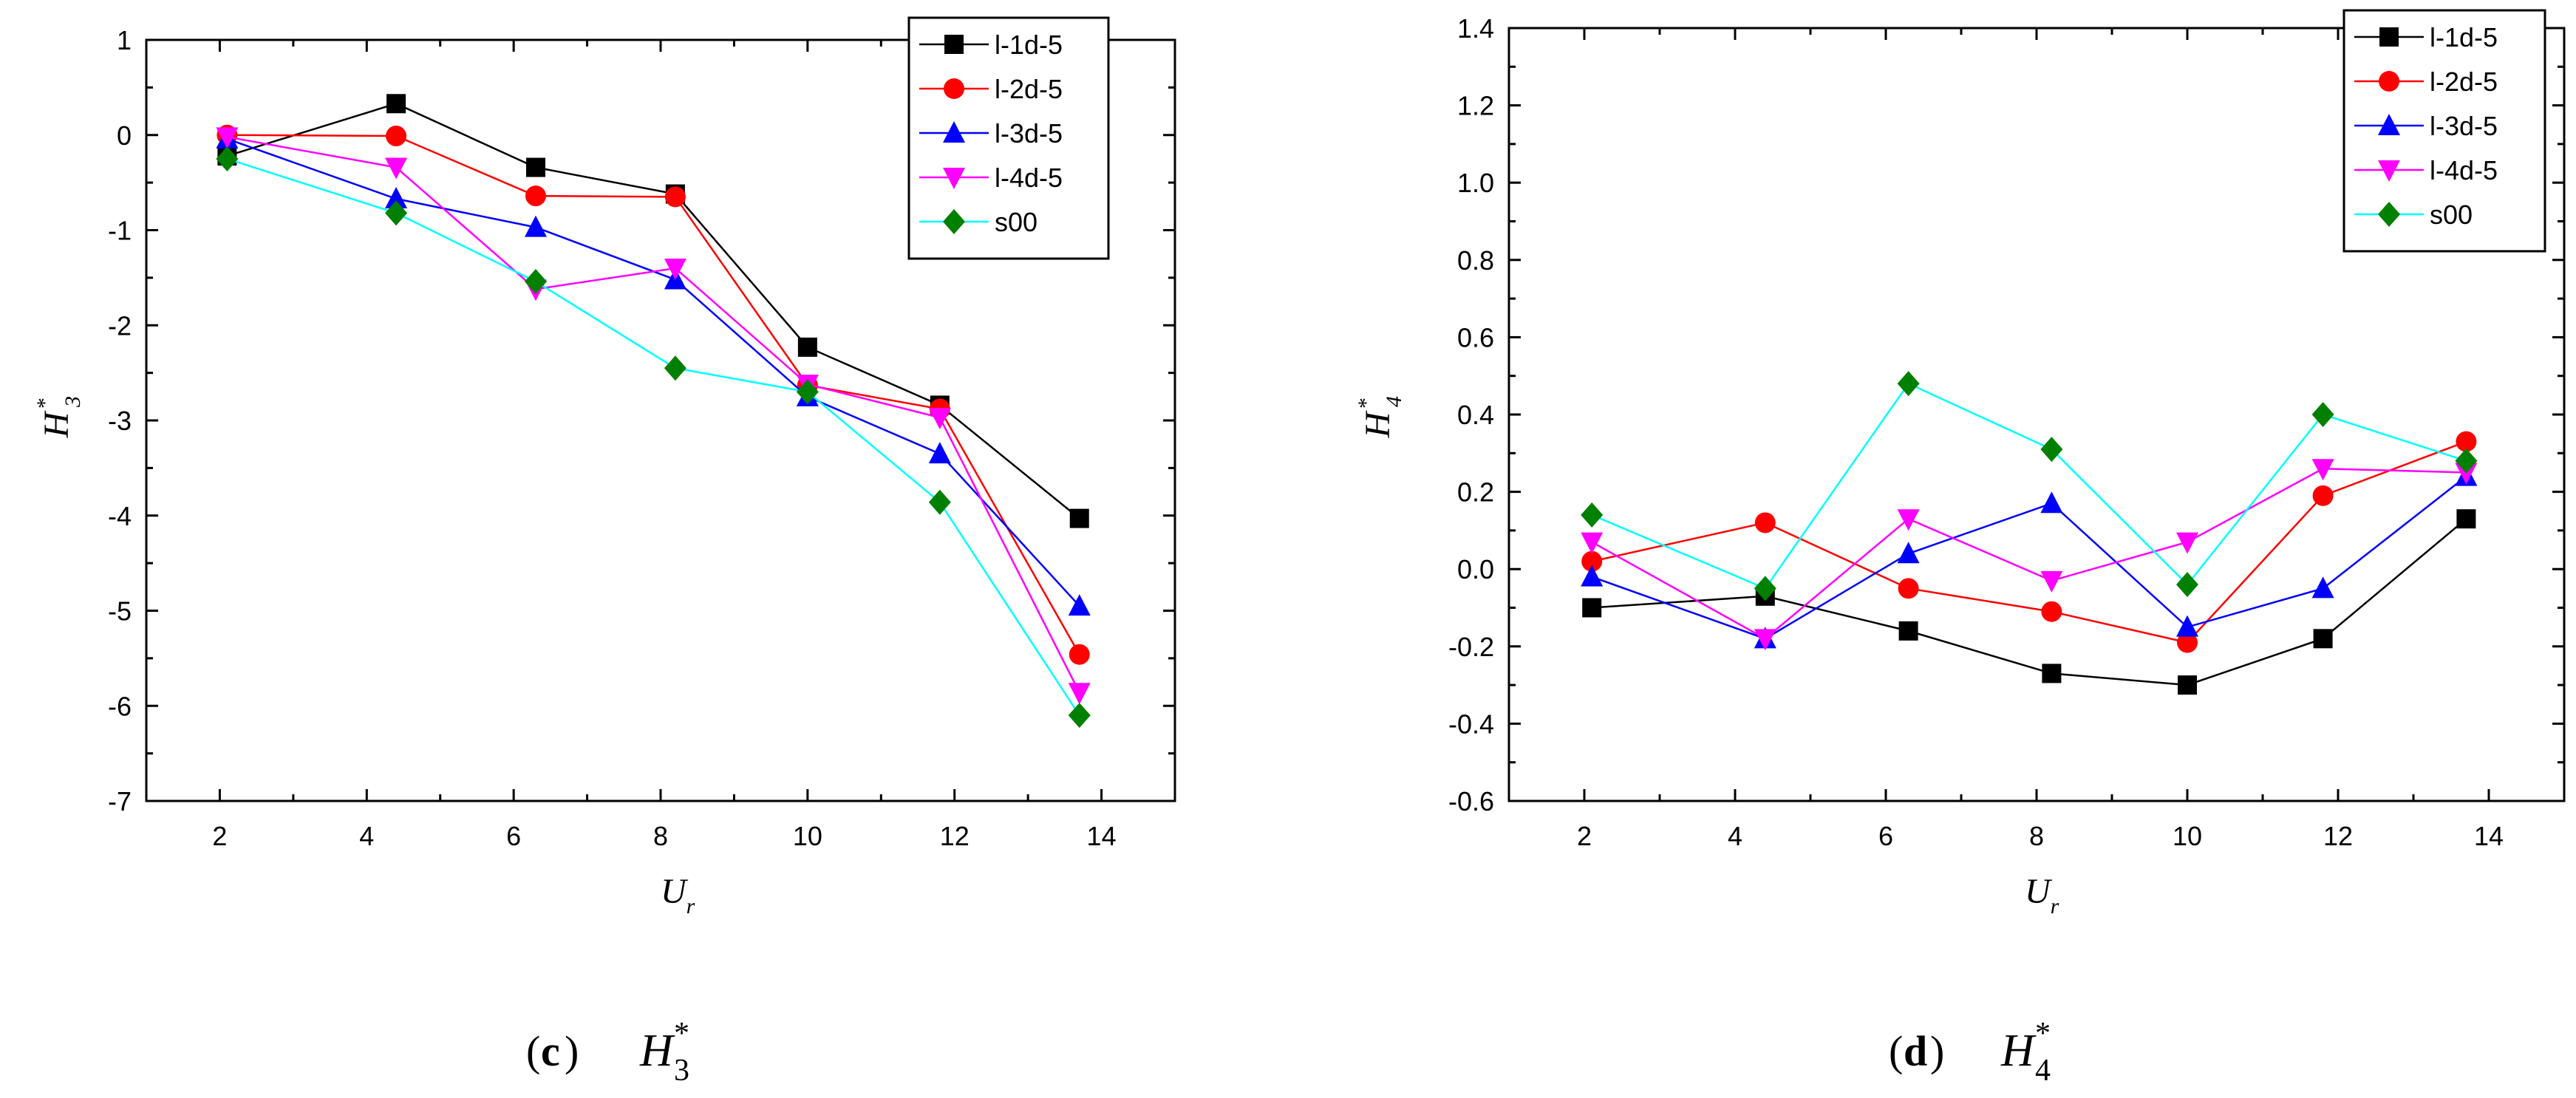 The image size is (2576, 1098). I want to click on panel-d-series-line-s00, so click(2029, 486).